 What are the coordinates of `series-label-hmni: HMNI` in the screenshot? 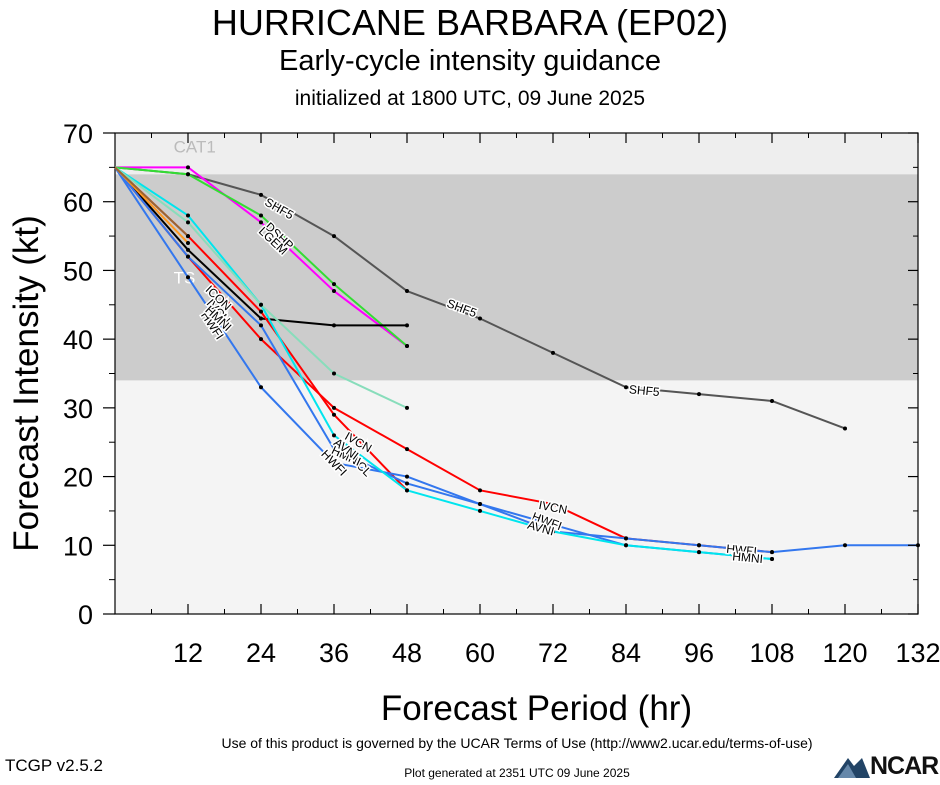 It's located at (747, 558).